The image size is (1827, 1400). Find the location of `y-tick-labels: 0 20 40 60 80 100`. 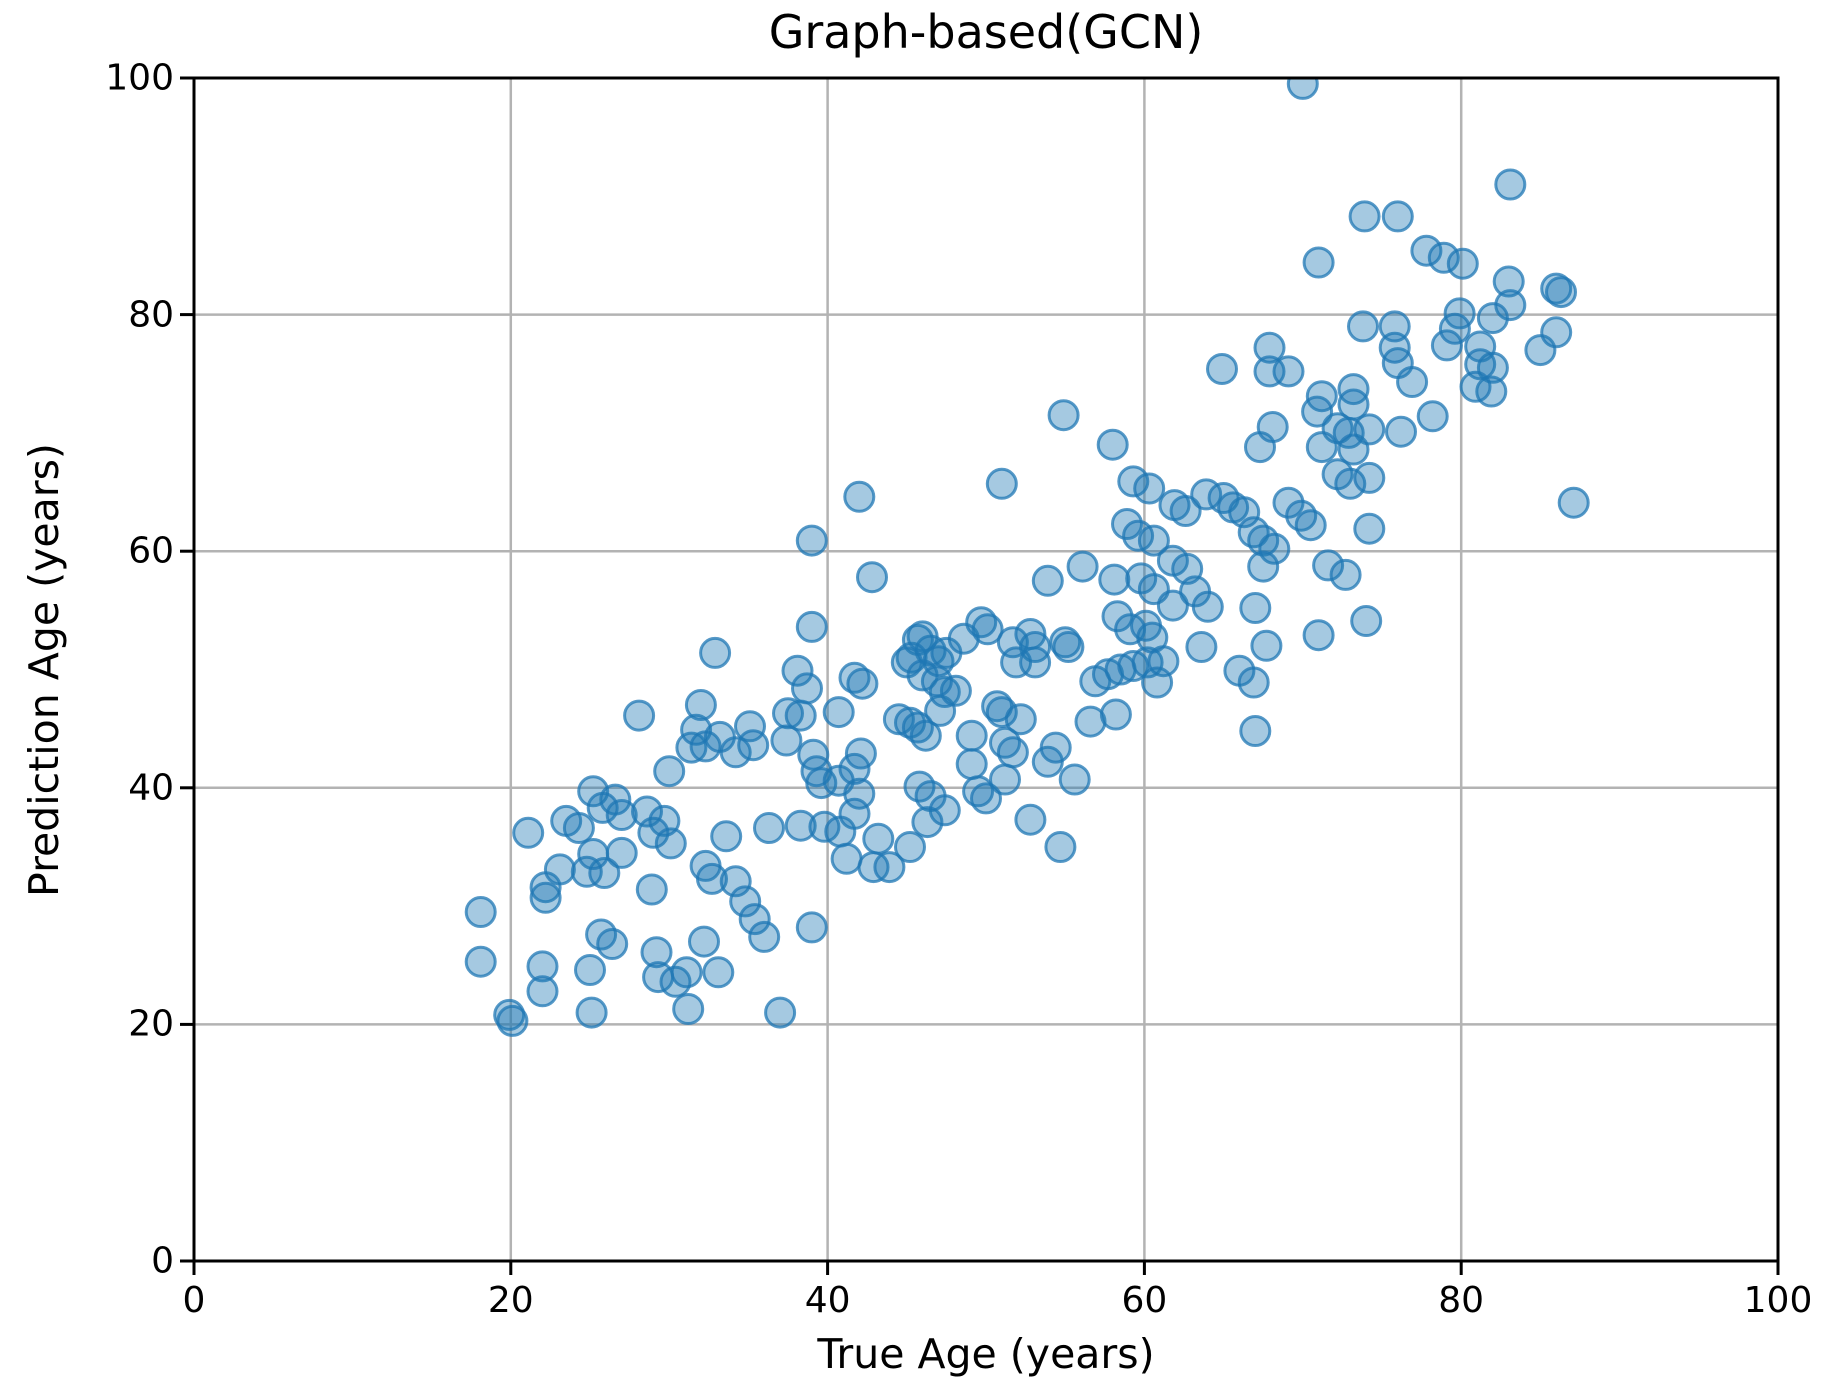

y-tick-labels: 0 20 40 60 80 100 is located at coordinates (87, 700).